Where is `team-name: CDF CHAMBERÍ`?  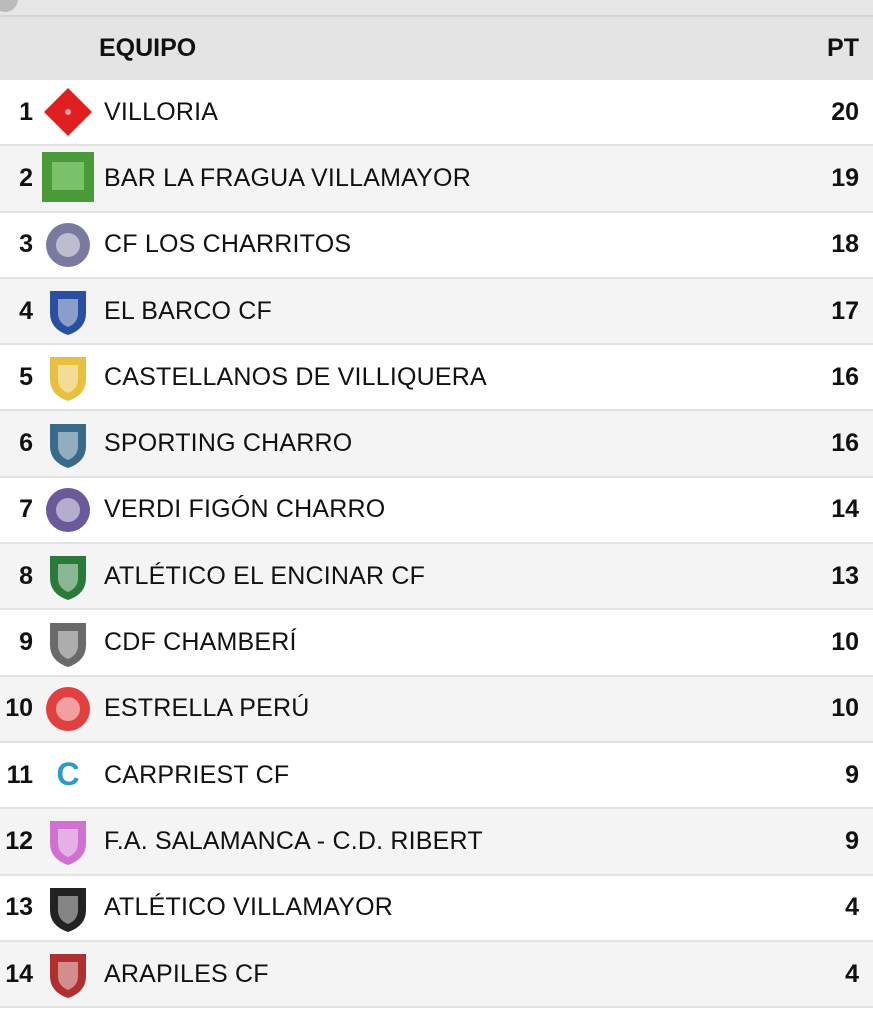 team-name: CDF CHAMBERÍ is located at coordinates (200, 642).